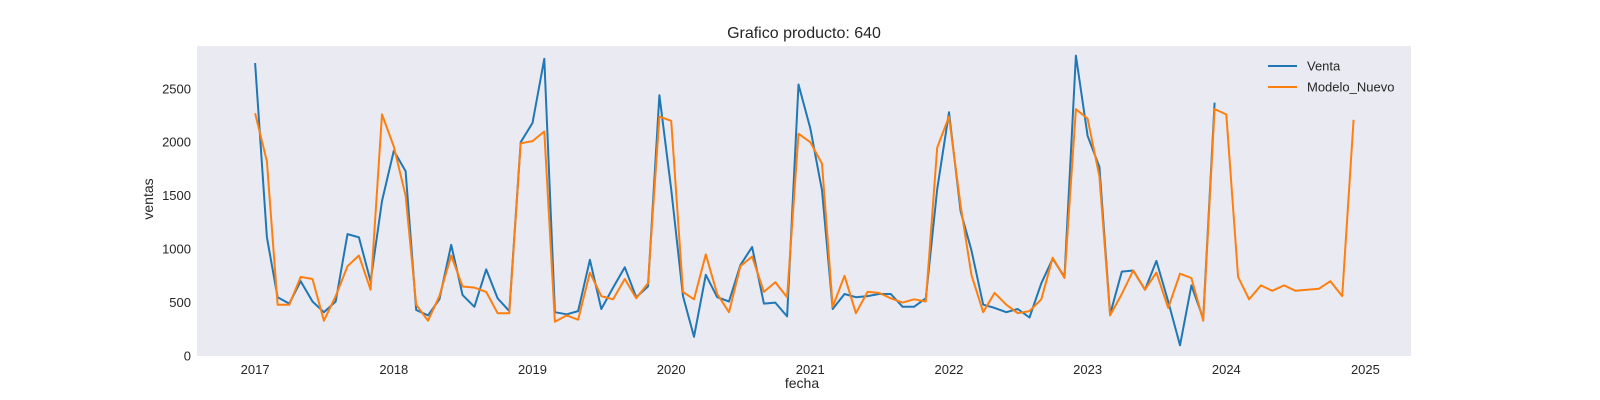 This screenshot has width=1600, height=400. What do you see at coordinates (671, 369) in the screenshot?
I see `x-tick-label: 2020` at bounding box center [671, 369].